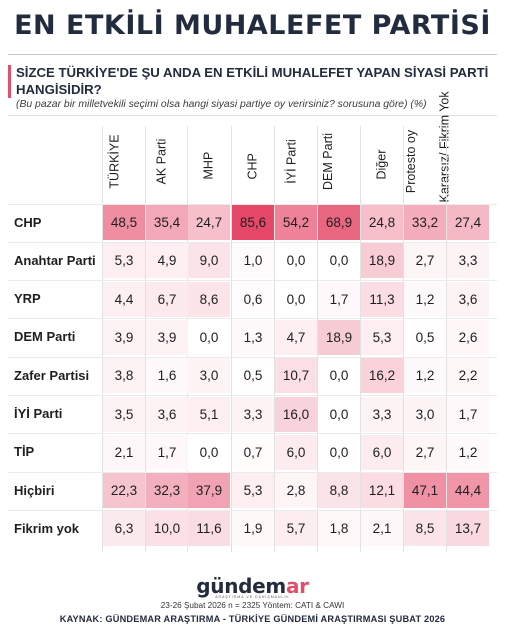 The width and height of the screenshot is (505, 635). Describe the element at coordinates (209, 491) in the screenshot. I see `heatmap-cell: 37,9` at that location.